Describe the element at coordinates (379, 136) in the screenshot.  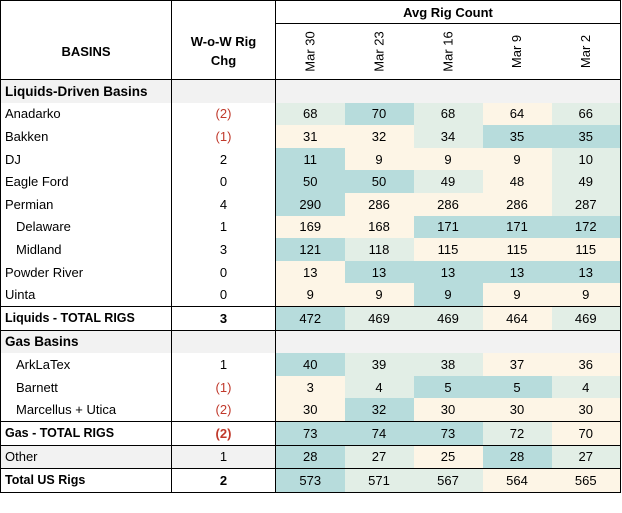
I see `rig-count-cell: 32` at that location.